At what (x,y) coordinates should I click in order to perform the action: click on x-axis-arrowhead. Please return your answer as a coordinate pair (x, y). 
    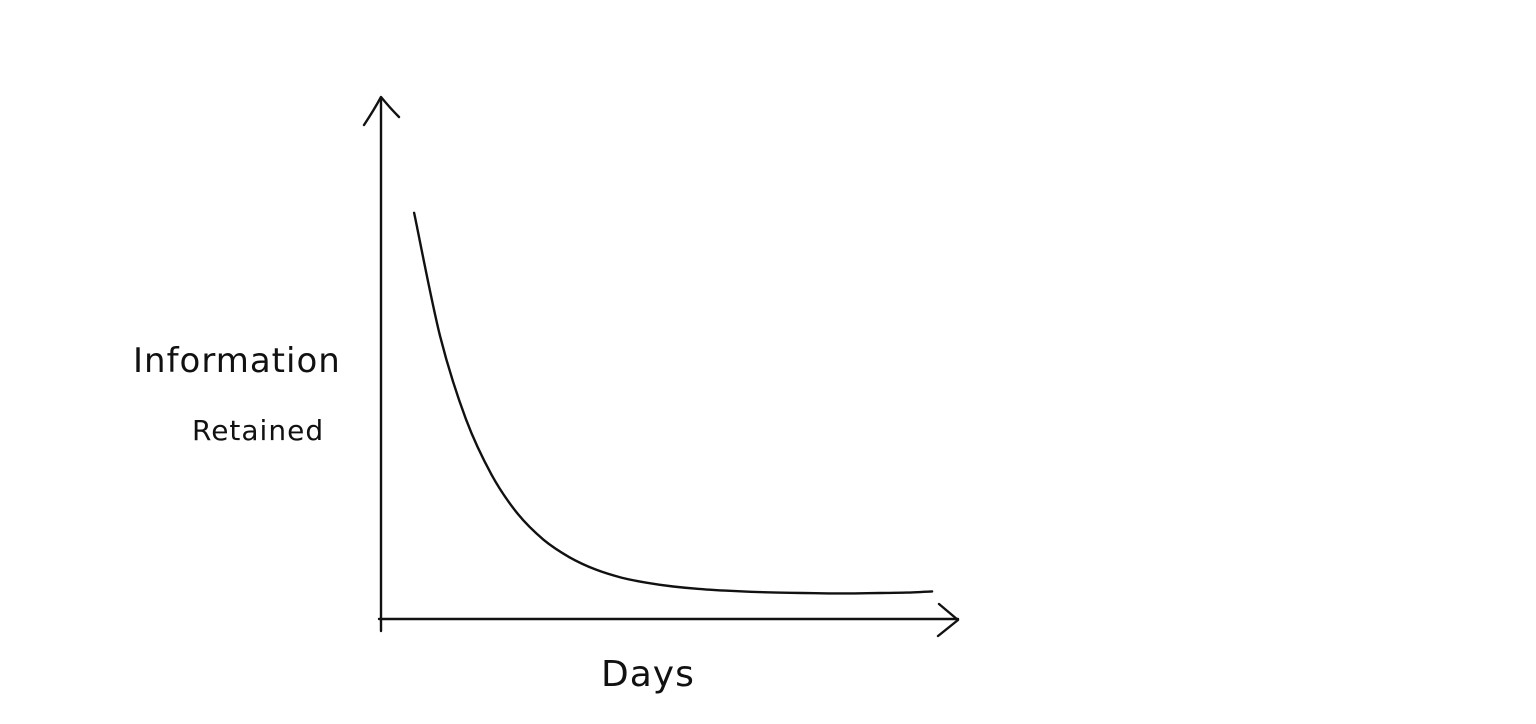
    Looking at the image, I should click on (948, 620).